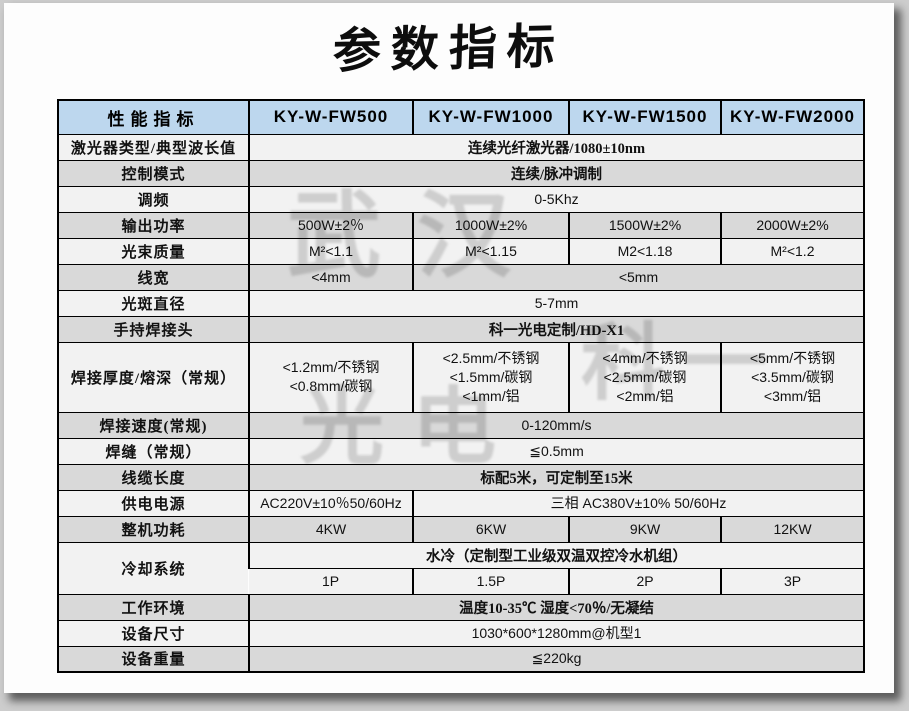 The height and width of the screenshot is (711, 909). I want to click on row-label: 设备尺寸, so click(153, 632).